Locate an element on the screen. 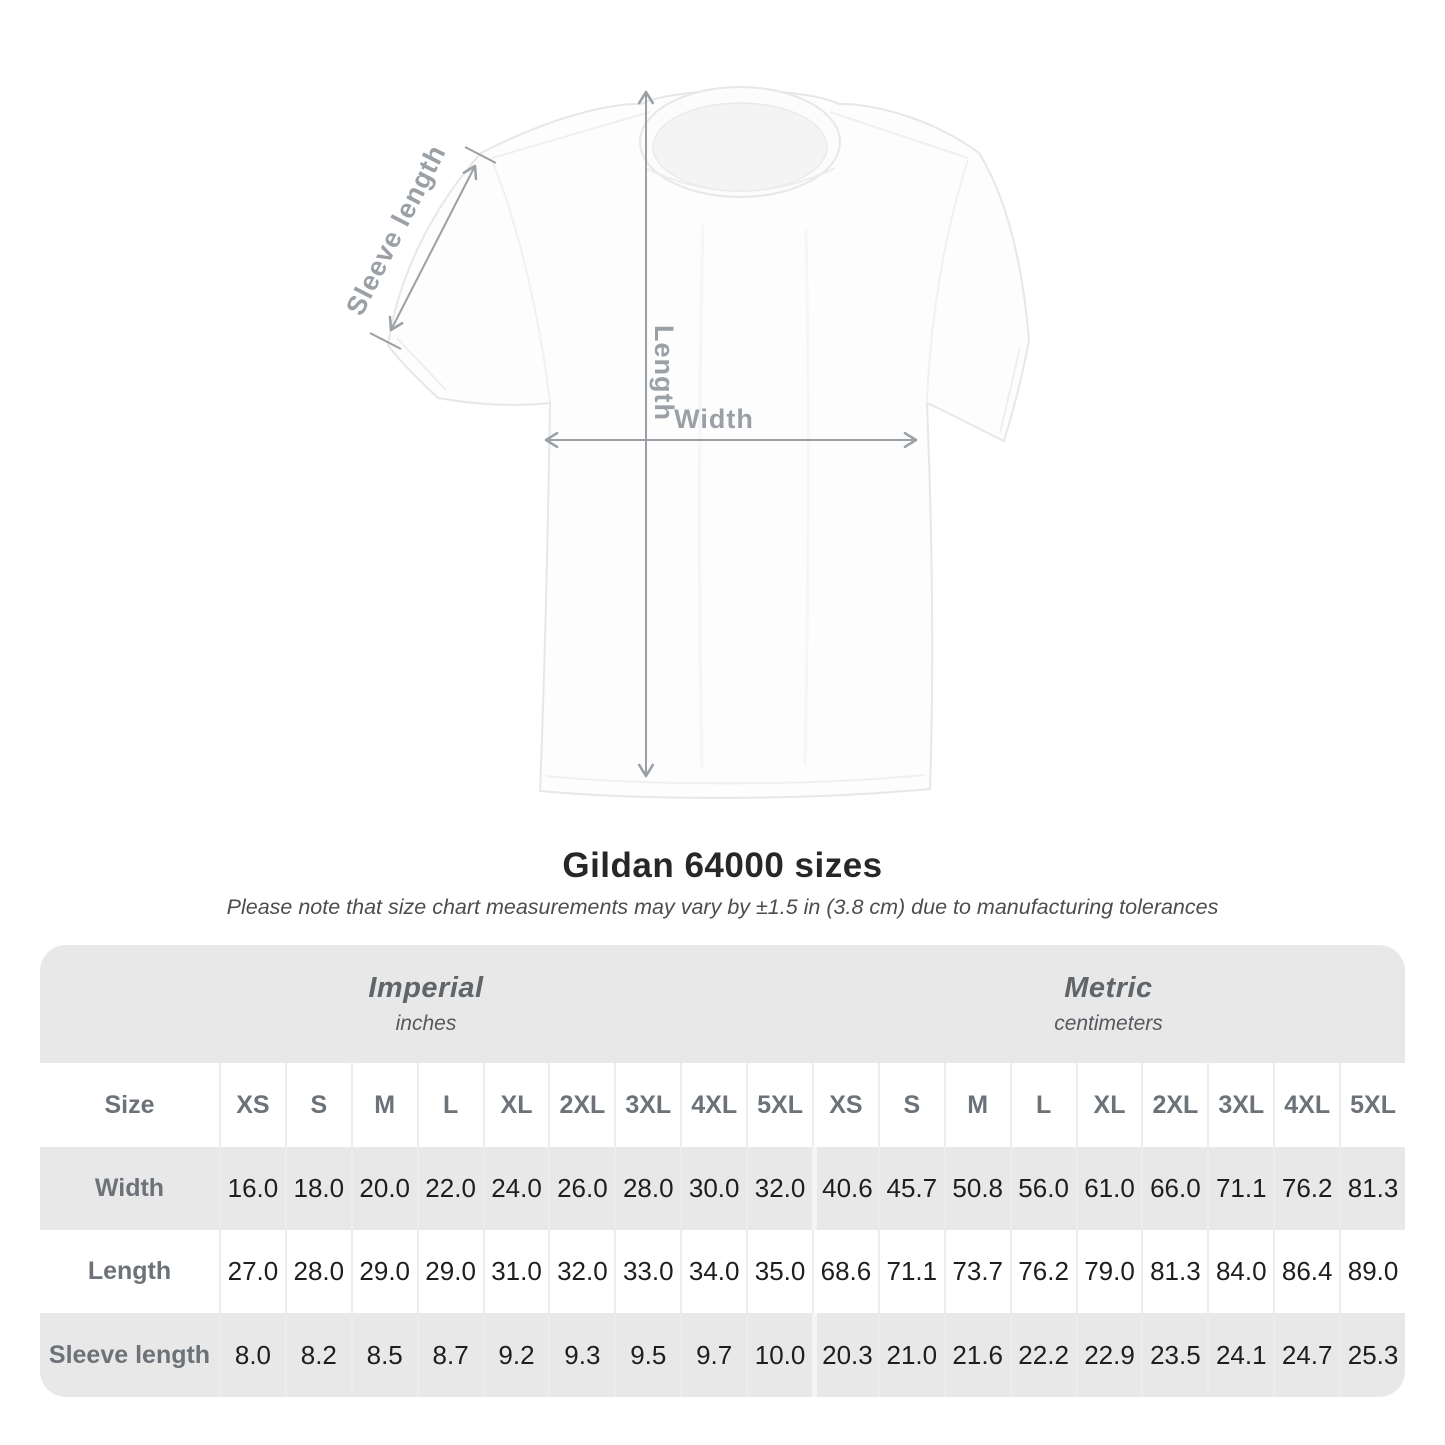  table-cell-metric: 61.0 is located at coordinates (1108, 1188).